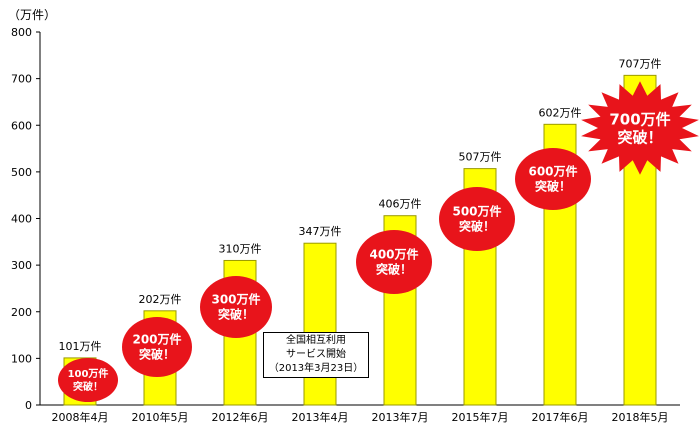 The height and width of the screenshot is (437, 700). I want to click on y-tick-label: 700, so click(21, 79).